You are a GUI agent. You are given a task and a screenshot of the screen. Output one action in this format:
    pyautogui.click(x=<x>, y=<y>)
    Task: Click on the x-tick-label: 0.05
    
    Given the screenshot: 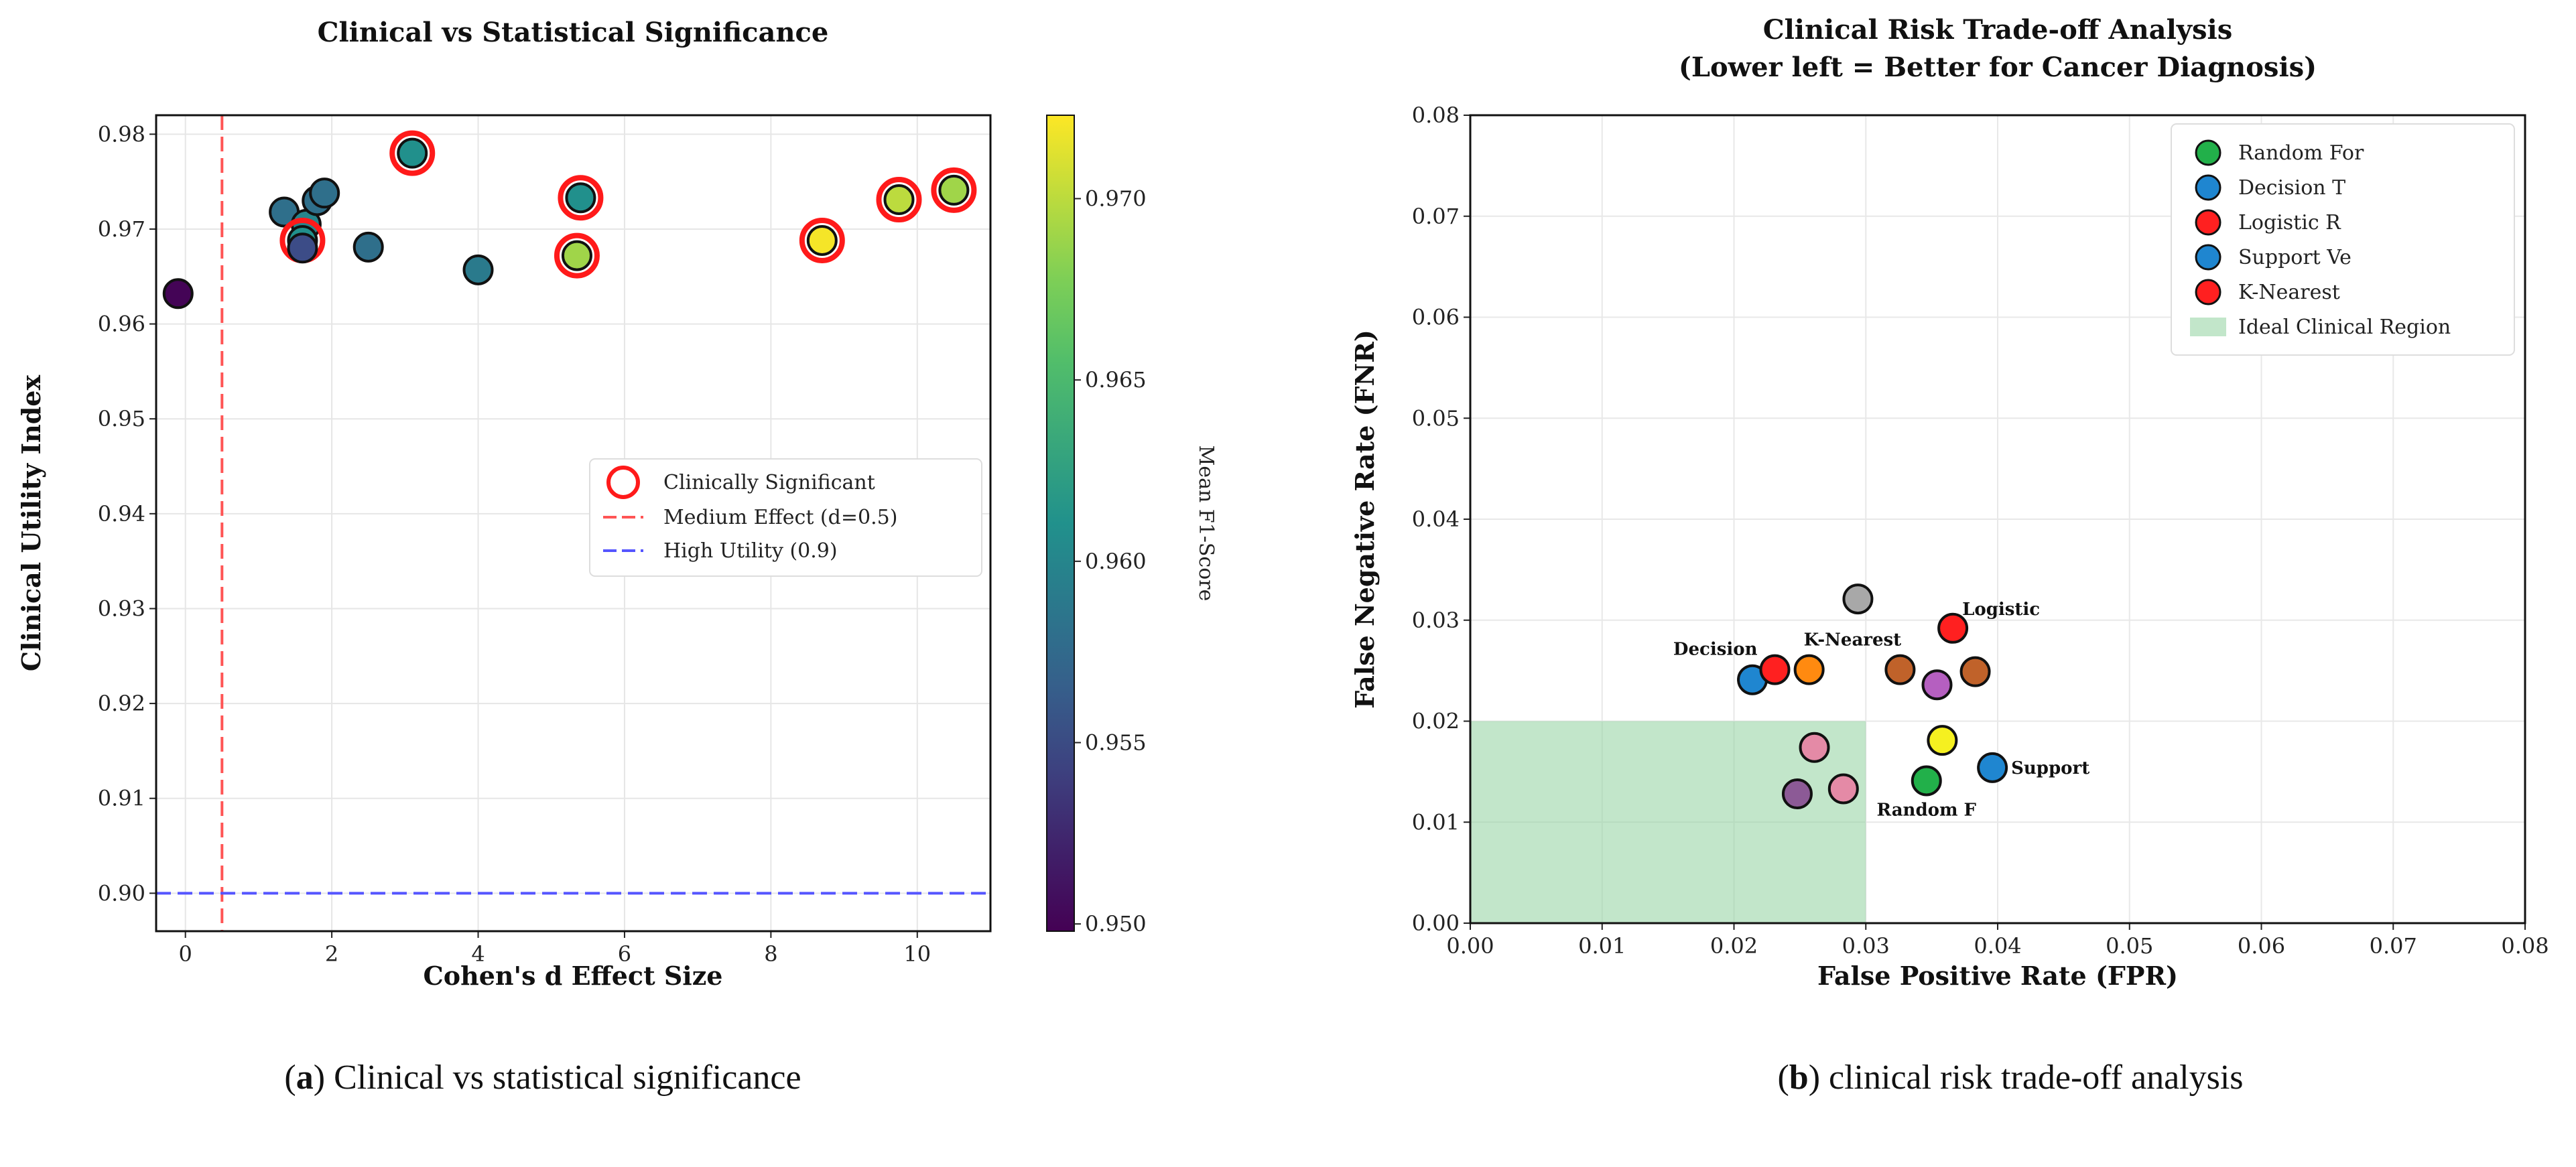 What is the action you would take?
    pyautogui.click(x=2129, y=946)
    